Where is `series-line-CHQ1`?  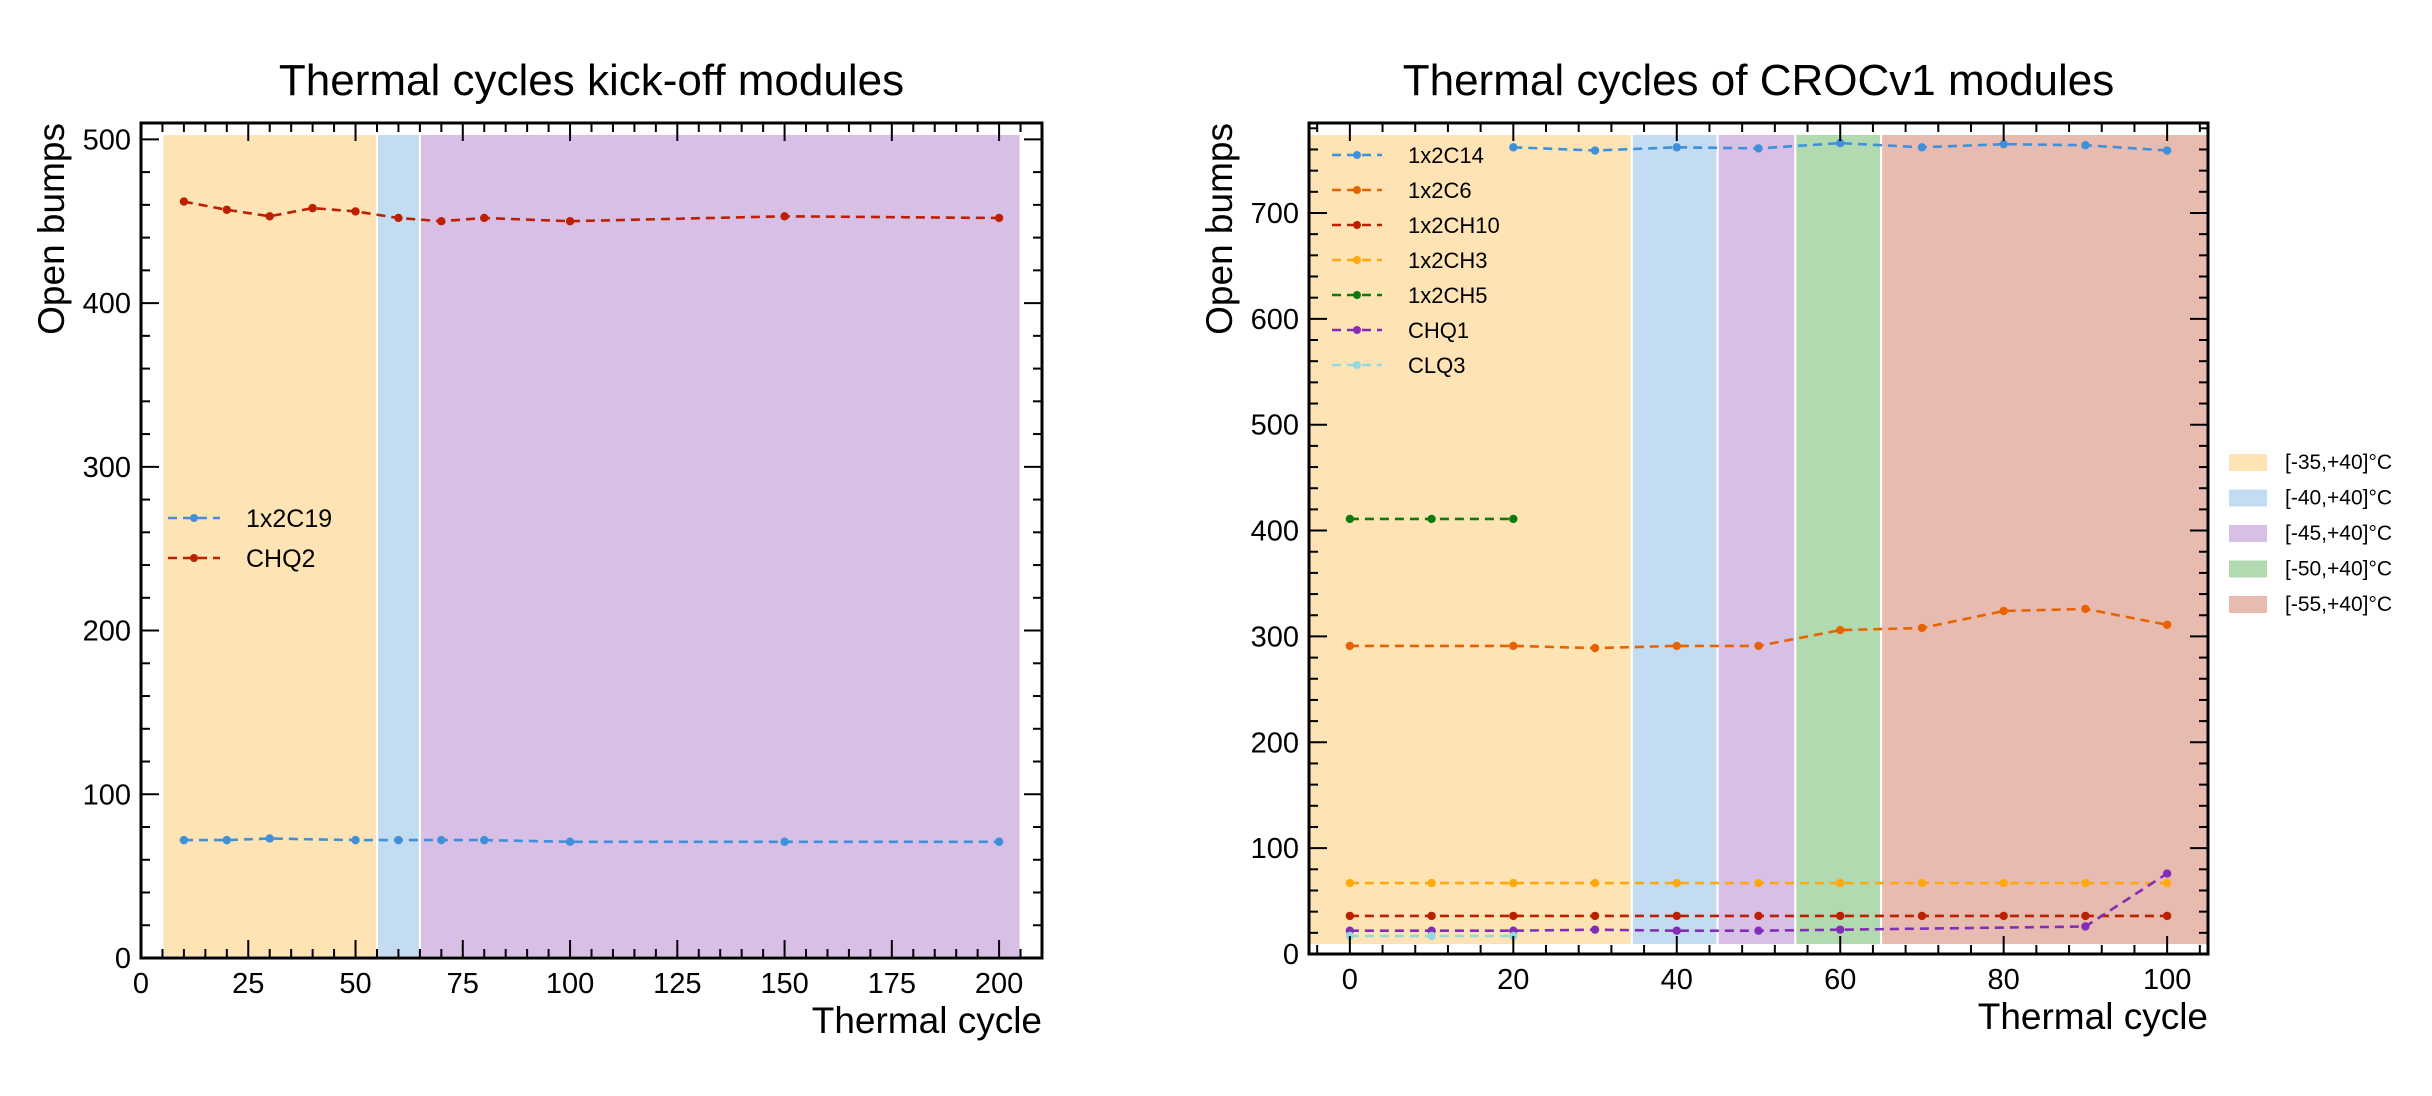
series-line-CHQ1 is located at coordinates (1758, 902).